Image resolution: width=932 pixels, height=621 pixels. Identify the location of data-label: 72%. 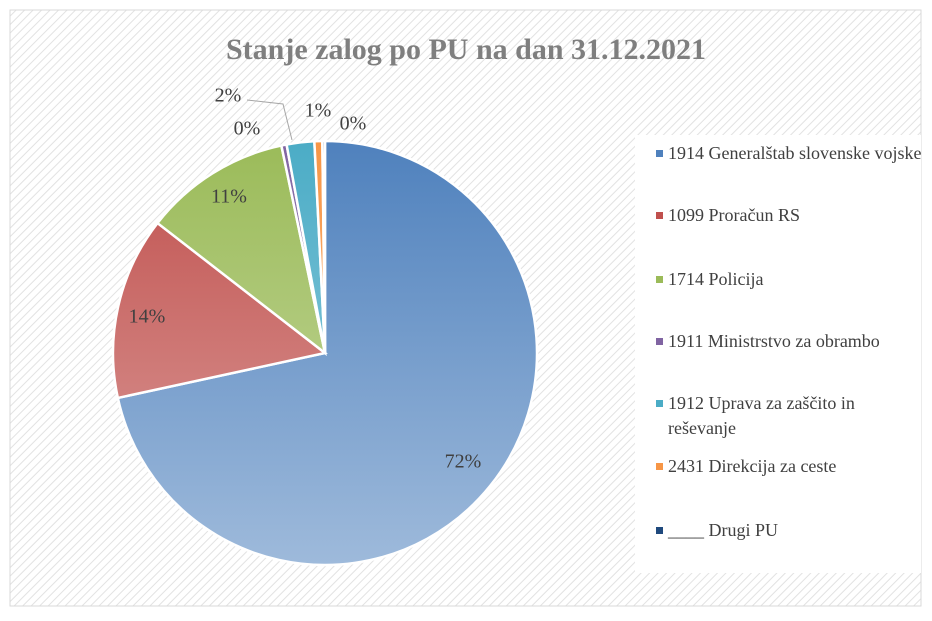
(463, 462).